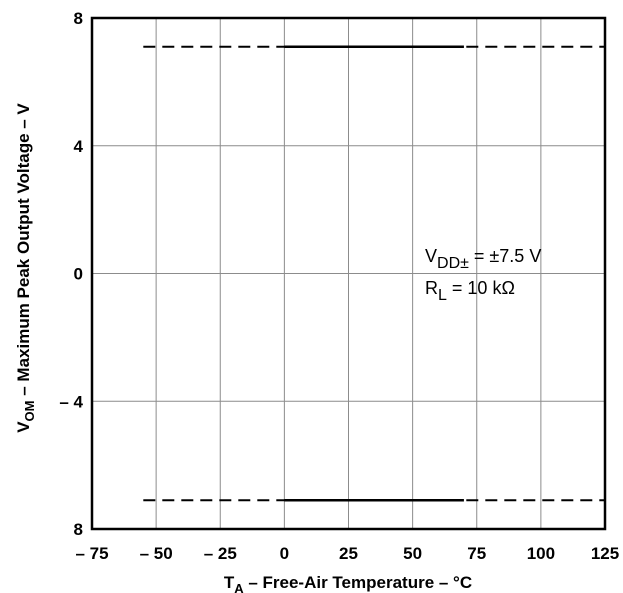 Image resolution: width=623 pixels, height=593 pixels. I want to click on x-tick-label: 100, so click(541, 553).